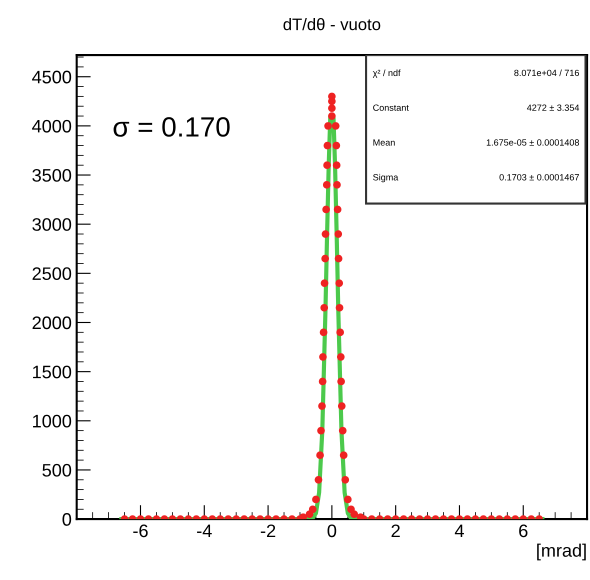 The height and width of the screenshot is (580, 590). What do you see at coordinates (52, 273) in the screenshot?
I see `y-tick-label: 2500` at bounding box center [52, 273].